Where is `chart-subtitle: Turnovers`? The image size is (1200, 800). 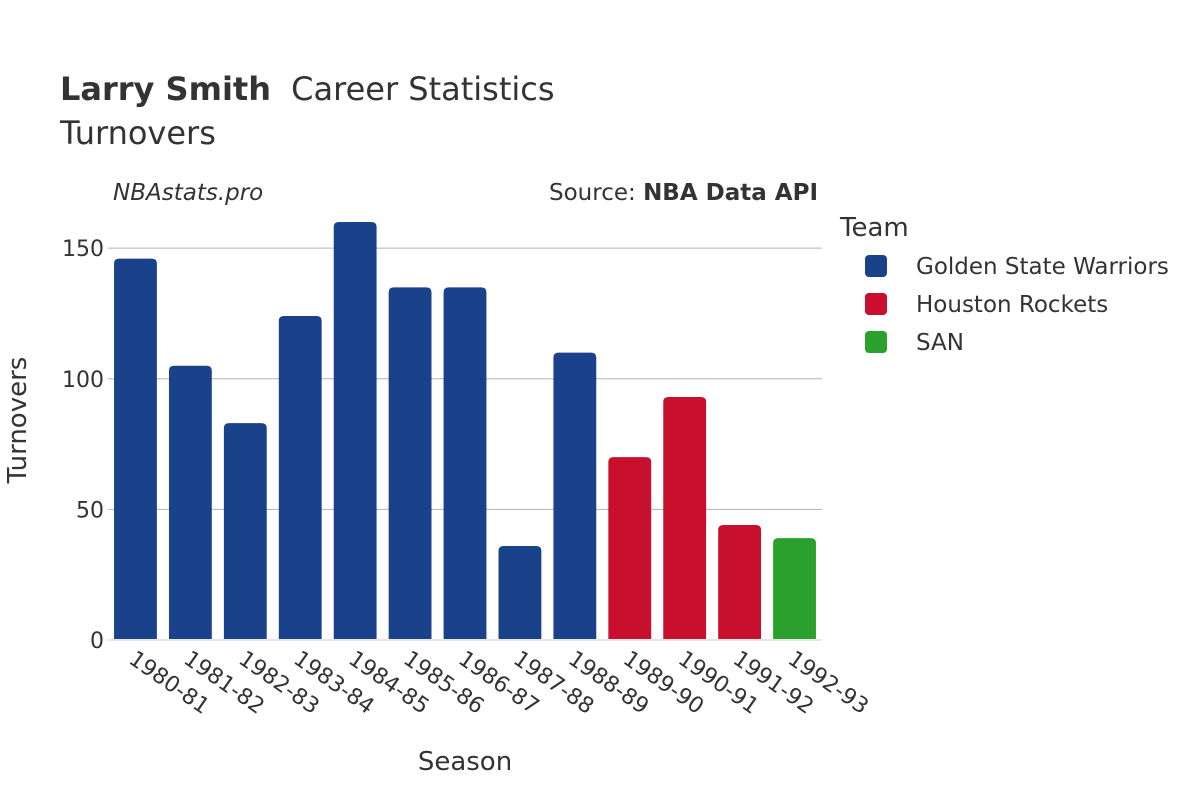 chart-subtitle: Turnovers is located at coordinates (137, 133).